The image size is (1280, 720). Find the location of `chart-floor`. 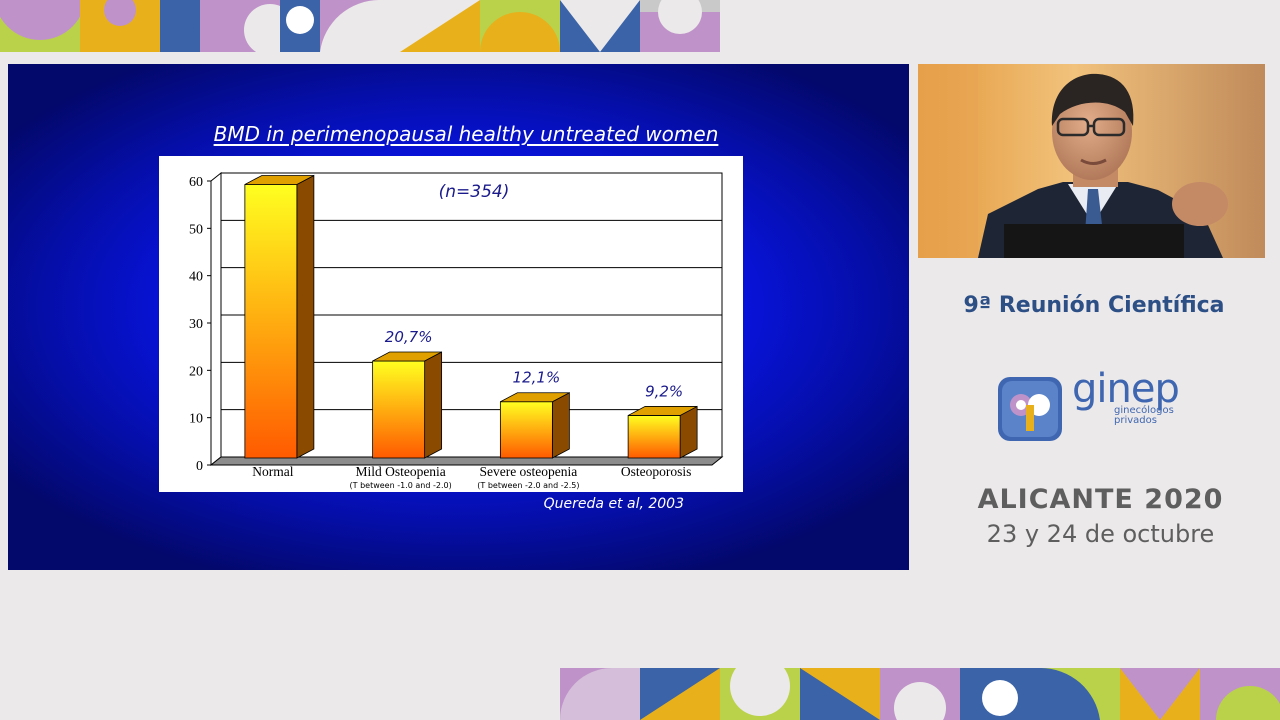

chart-floor is located at coordinates (466, 461).